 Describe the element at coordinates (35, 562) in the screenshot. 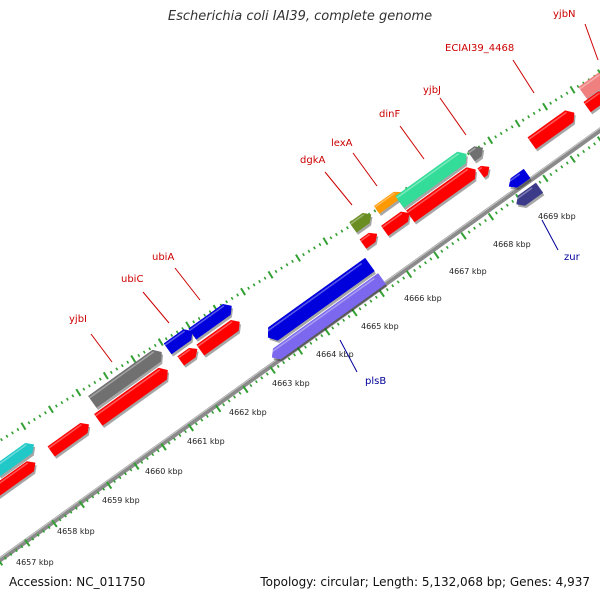

I see `kbp-label: 4657 kbp` at that location.